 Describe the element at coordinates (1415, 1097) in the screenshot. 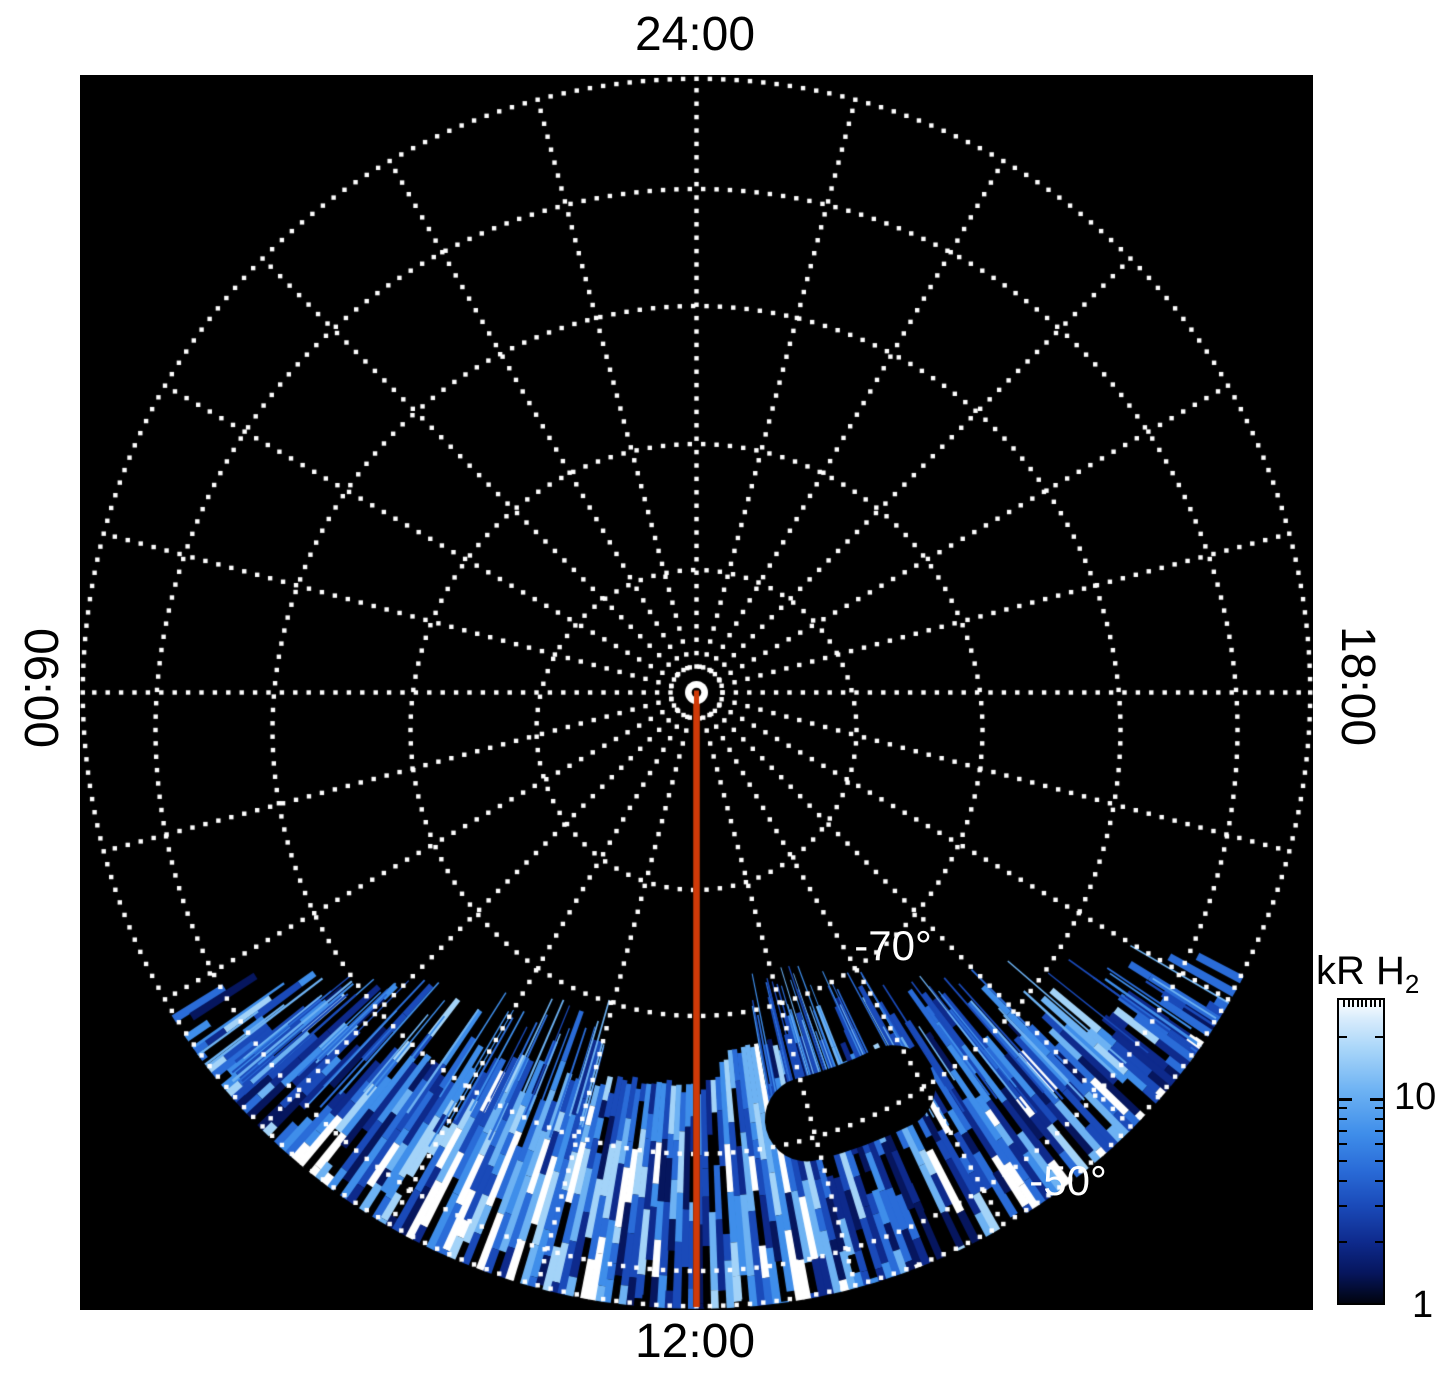

I see `colorbar-tick-10: 10` at that location.